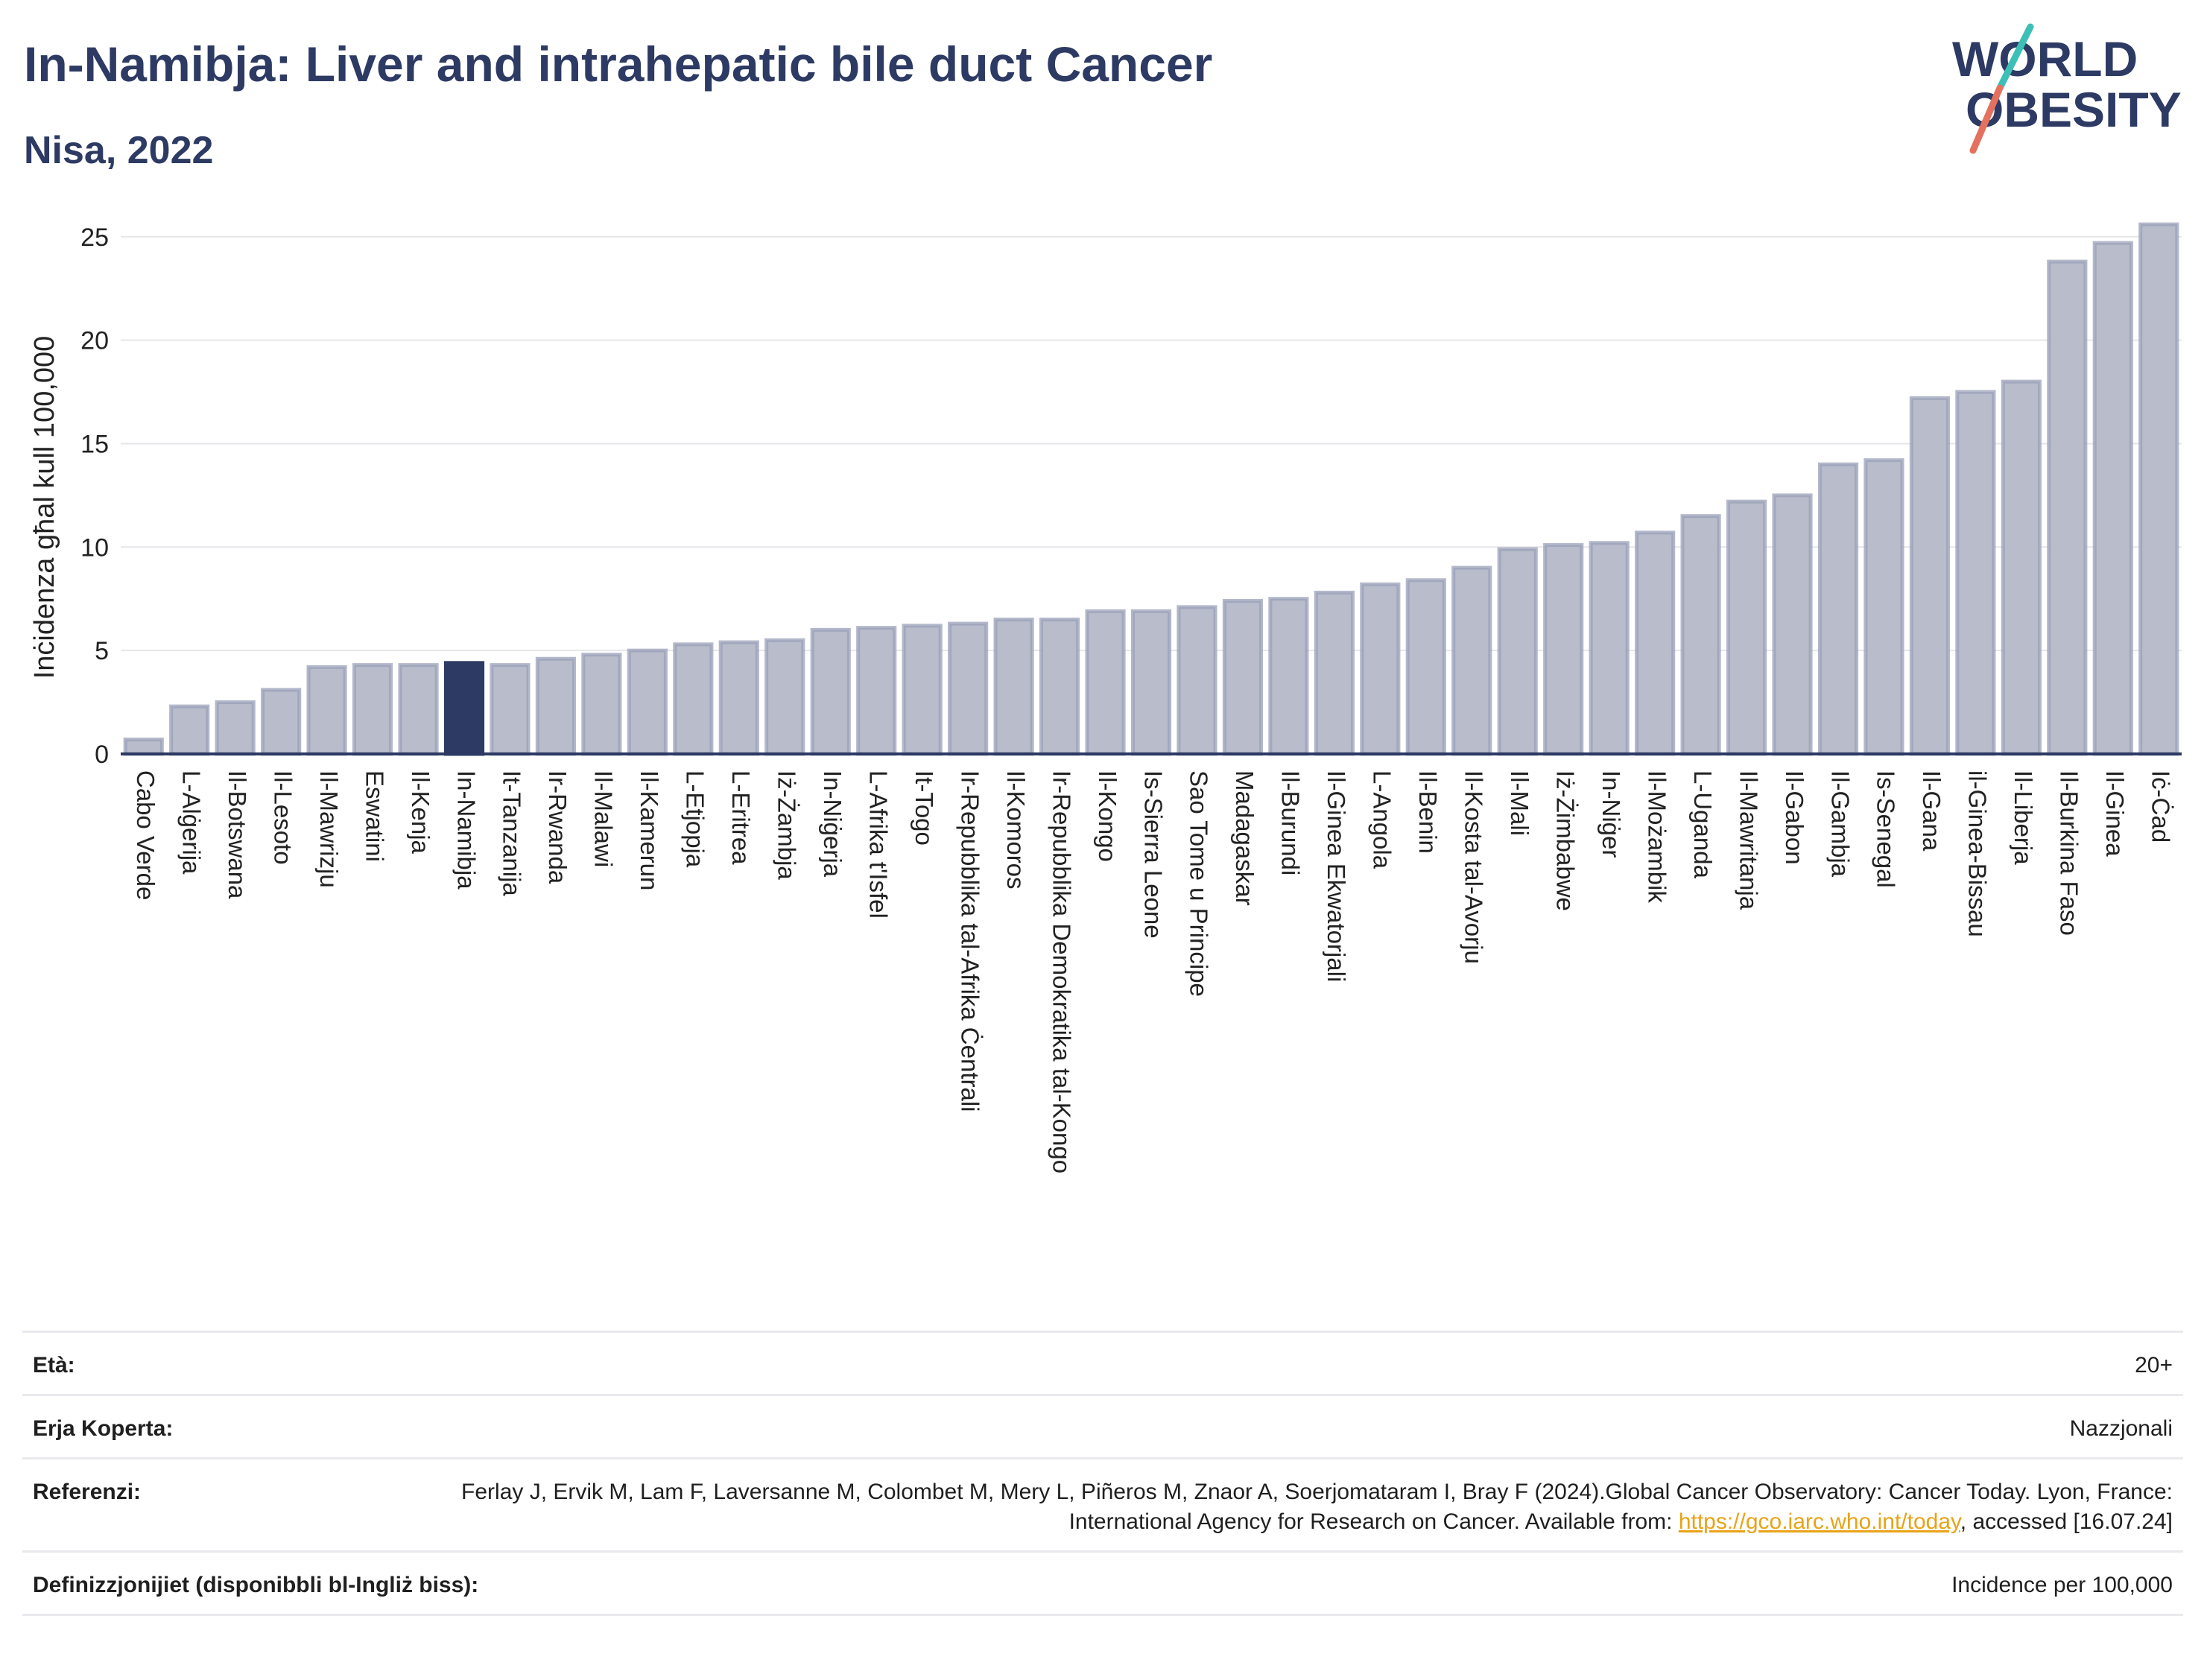 The height and width of the screenshot is (1680, 2204). What do you see at coordinates (1519, 803) in the screenshot?
I see `x-tick-label: Il-Mali` at bounding box center [1519, 803].